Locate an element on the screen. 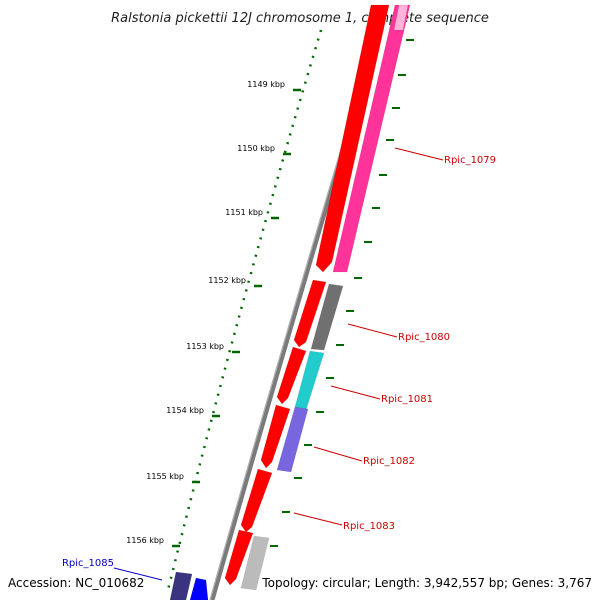 The width and height of the screenshot is (600, 600). ruler-tick-label: 1152 kbp is located at coordinates (227, 280).